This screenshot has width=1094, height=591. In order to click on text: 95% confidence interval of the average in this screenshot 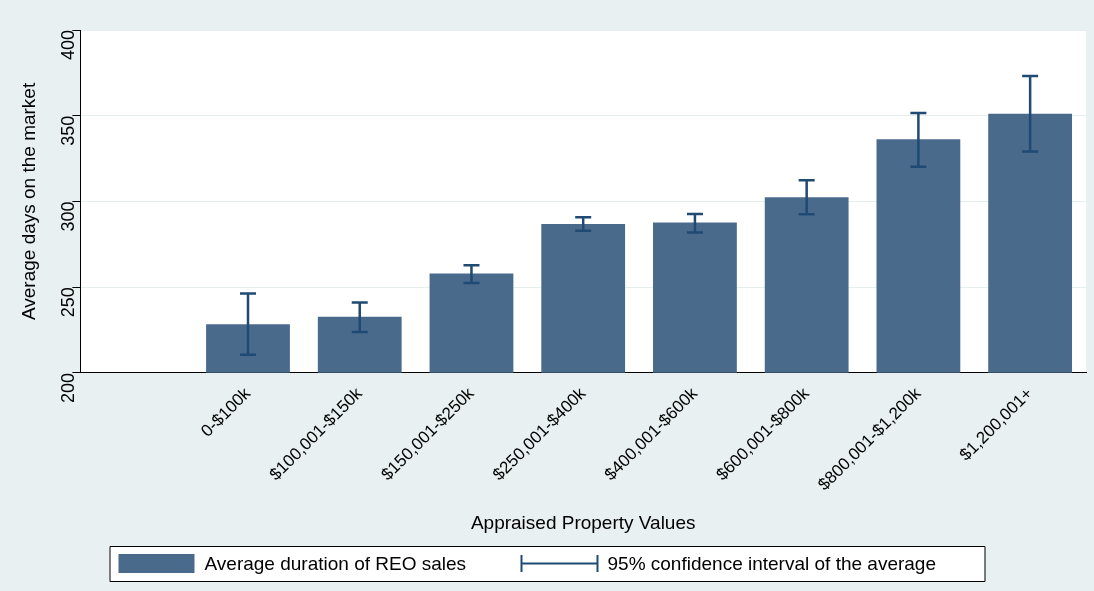, I will do `click(771, 563)`.